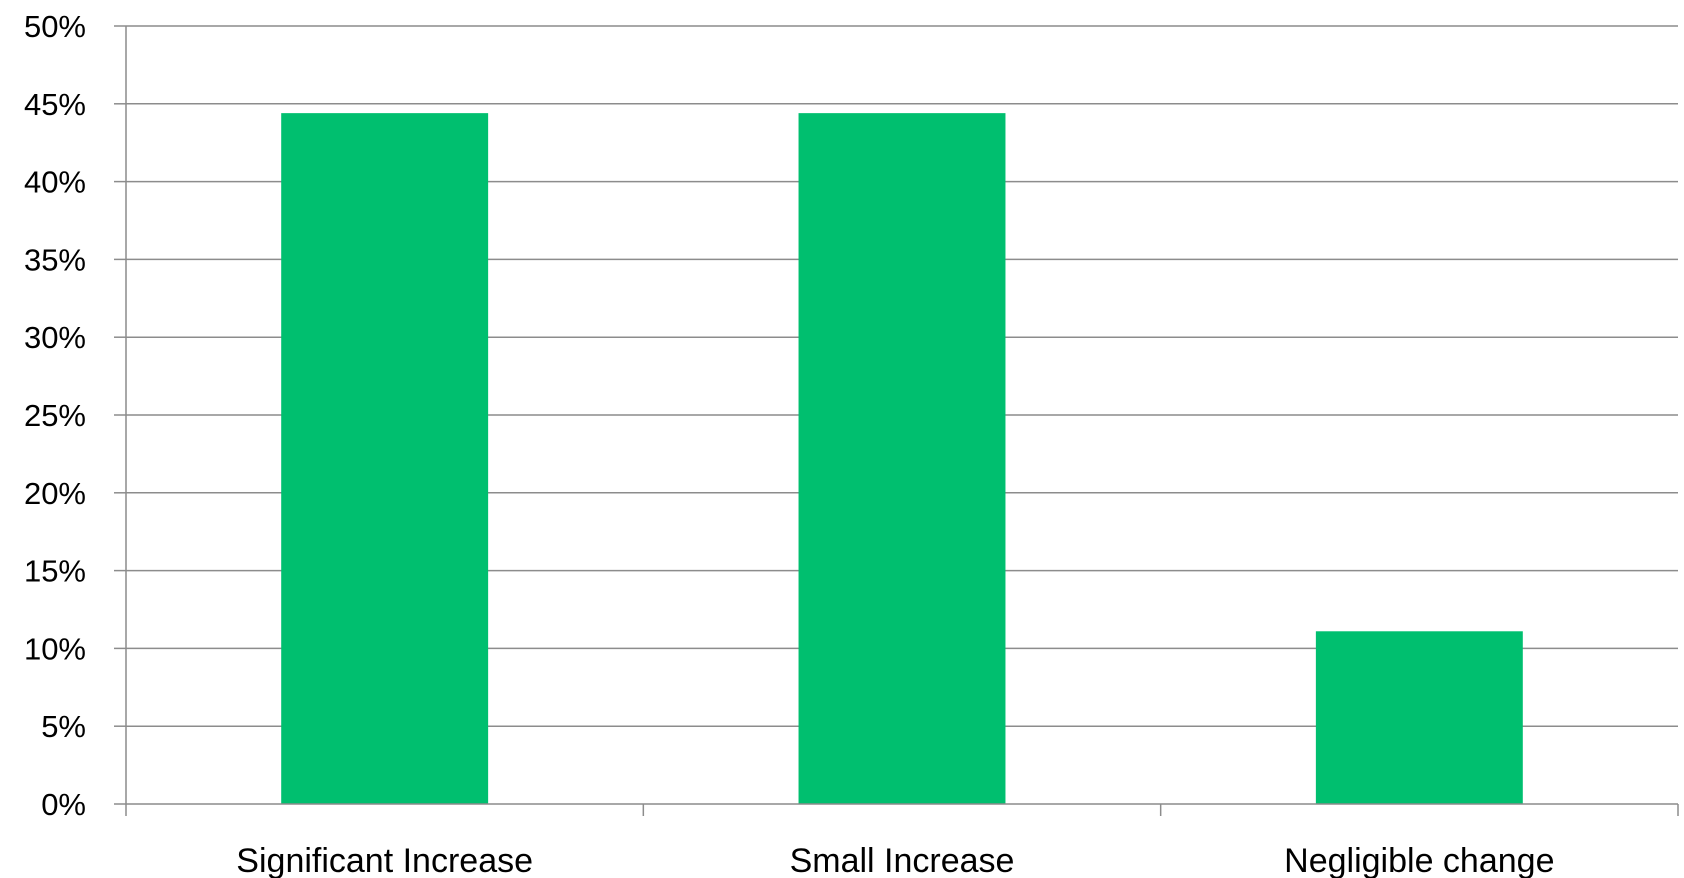 Image resolution: width=1684 pixels, height=878 pixels. I want to click on y-tick-label: 40%, so click(55, 182).